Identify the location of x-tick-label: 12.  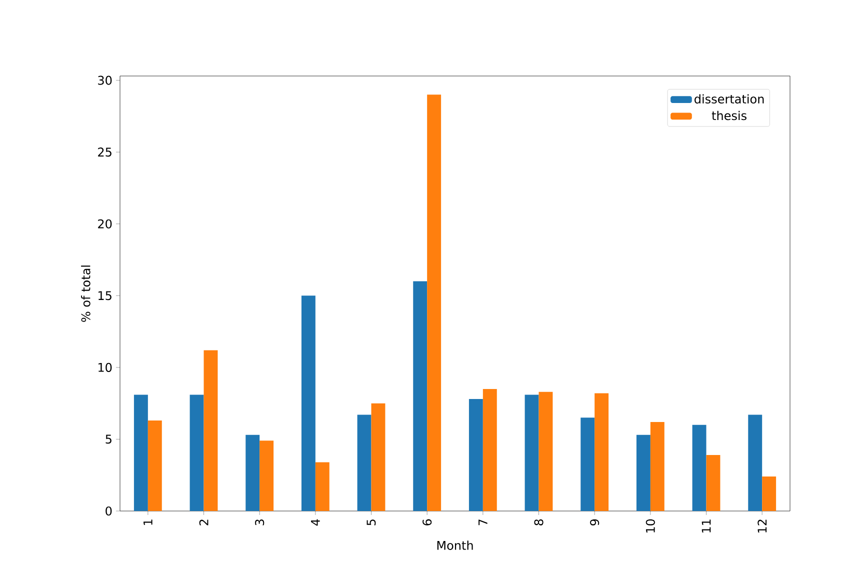
(762, 526).